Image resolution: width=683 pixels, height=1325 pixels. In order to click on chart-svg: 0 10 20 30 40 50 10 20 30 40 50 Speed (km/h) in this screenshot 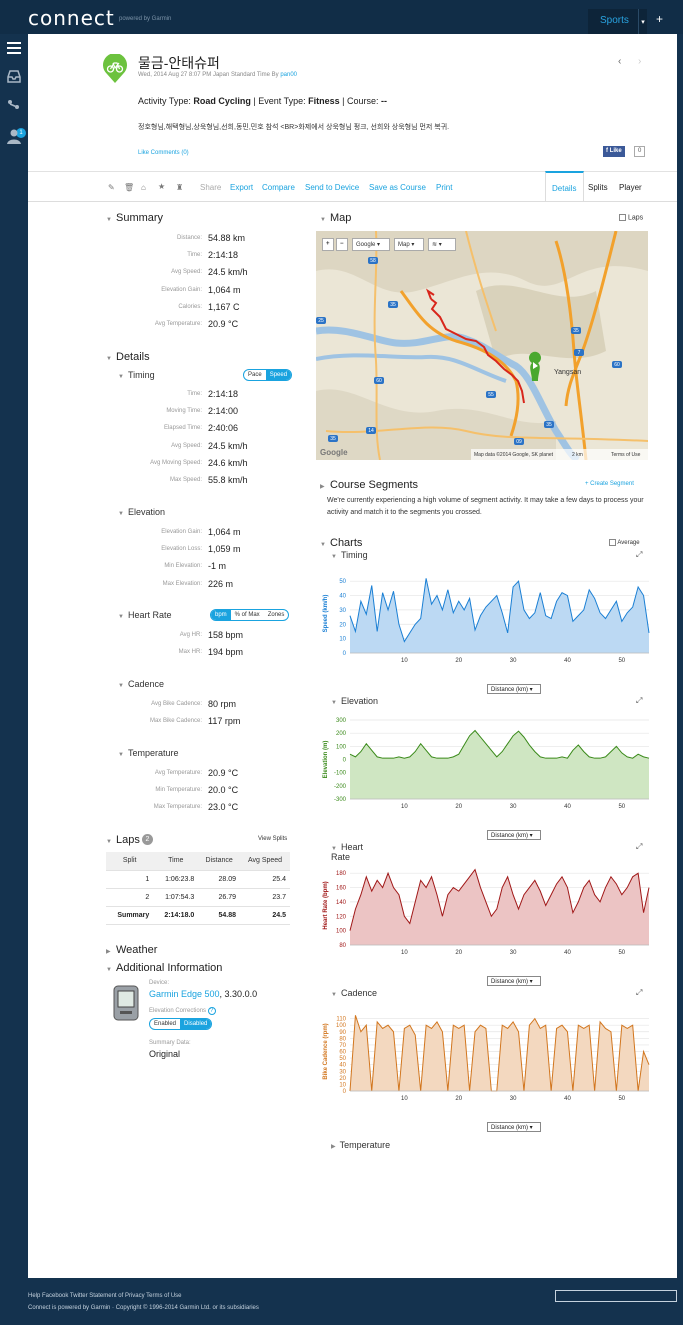, I will do `click(485, 615)`.